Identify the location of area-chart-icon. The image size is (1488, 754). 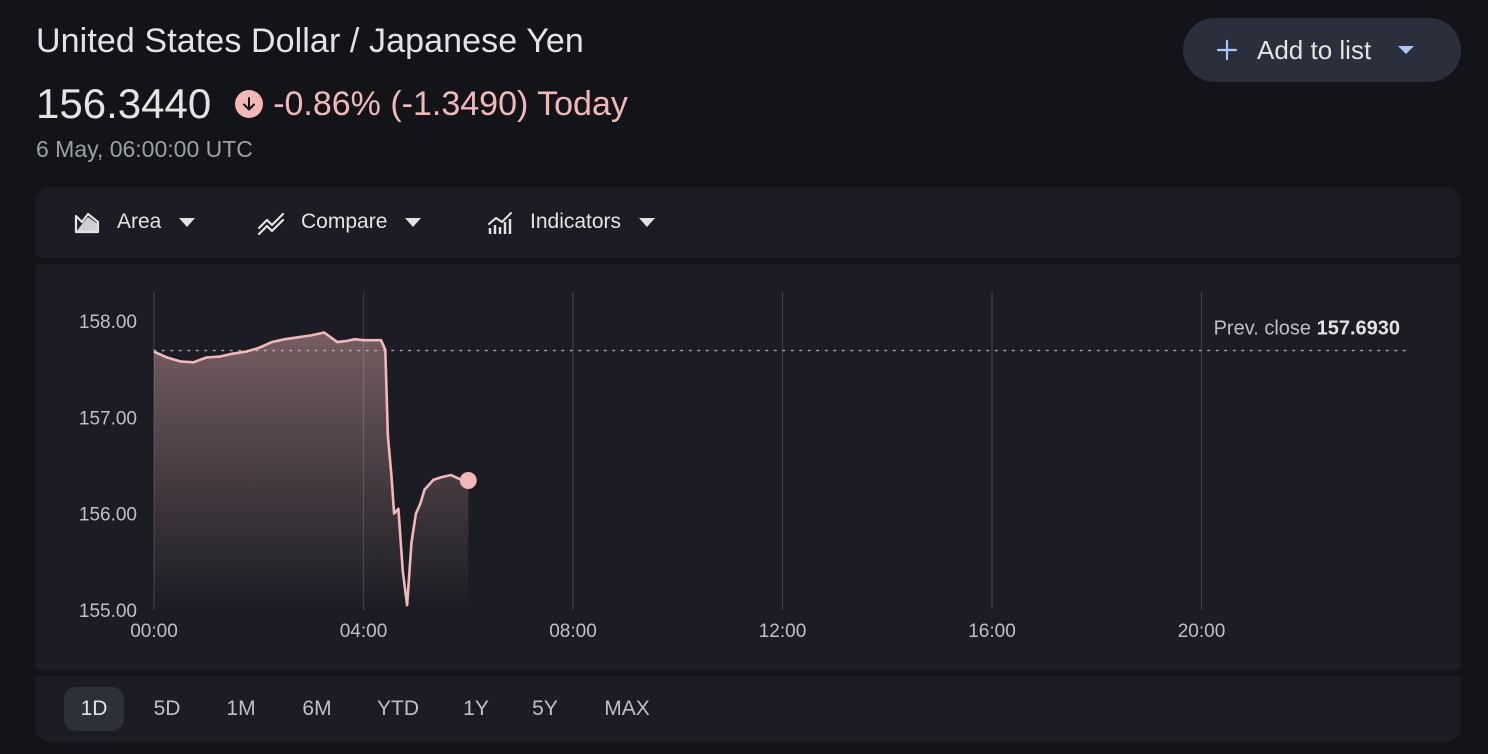
(87, 223).